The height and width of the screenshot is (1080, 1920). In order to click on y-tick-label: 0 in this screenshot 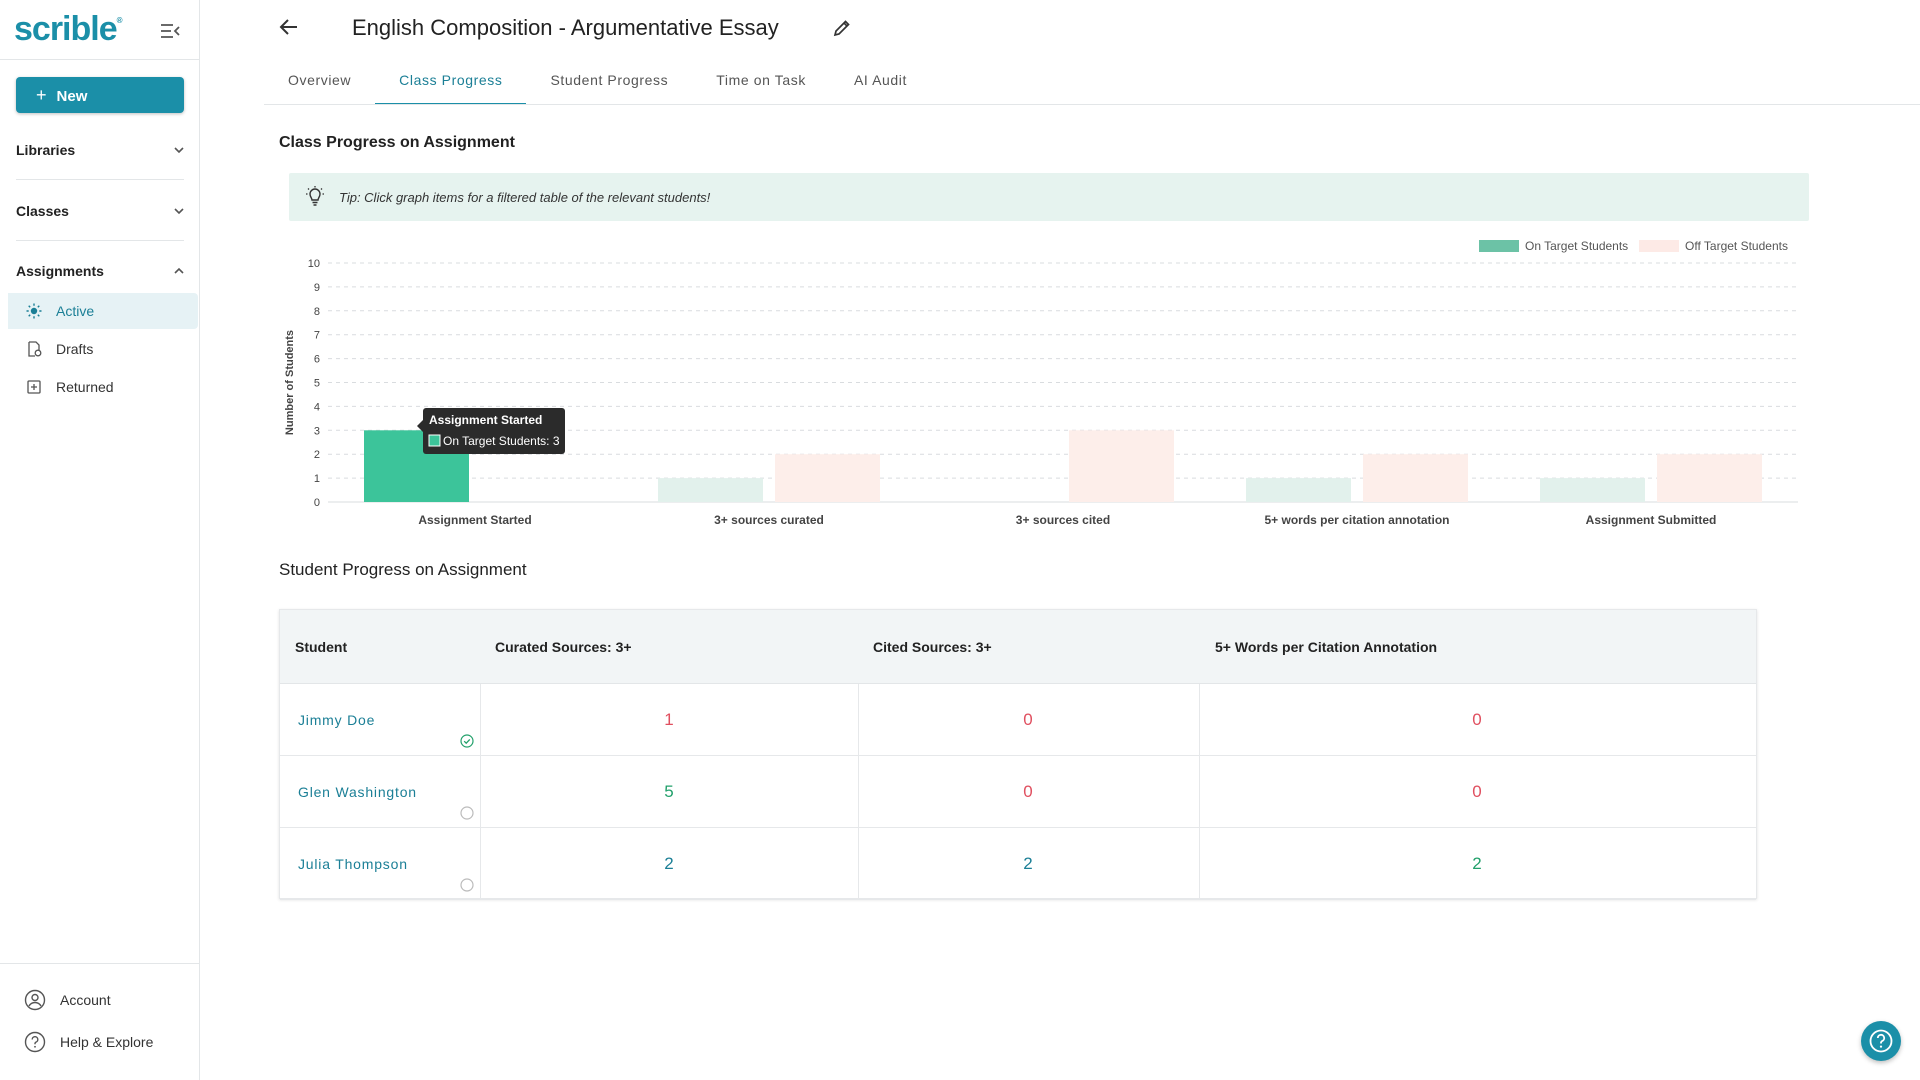, I will do `click(317, 503)`.